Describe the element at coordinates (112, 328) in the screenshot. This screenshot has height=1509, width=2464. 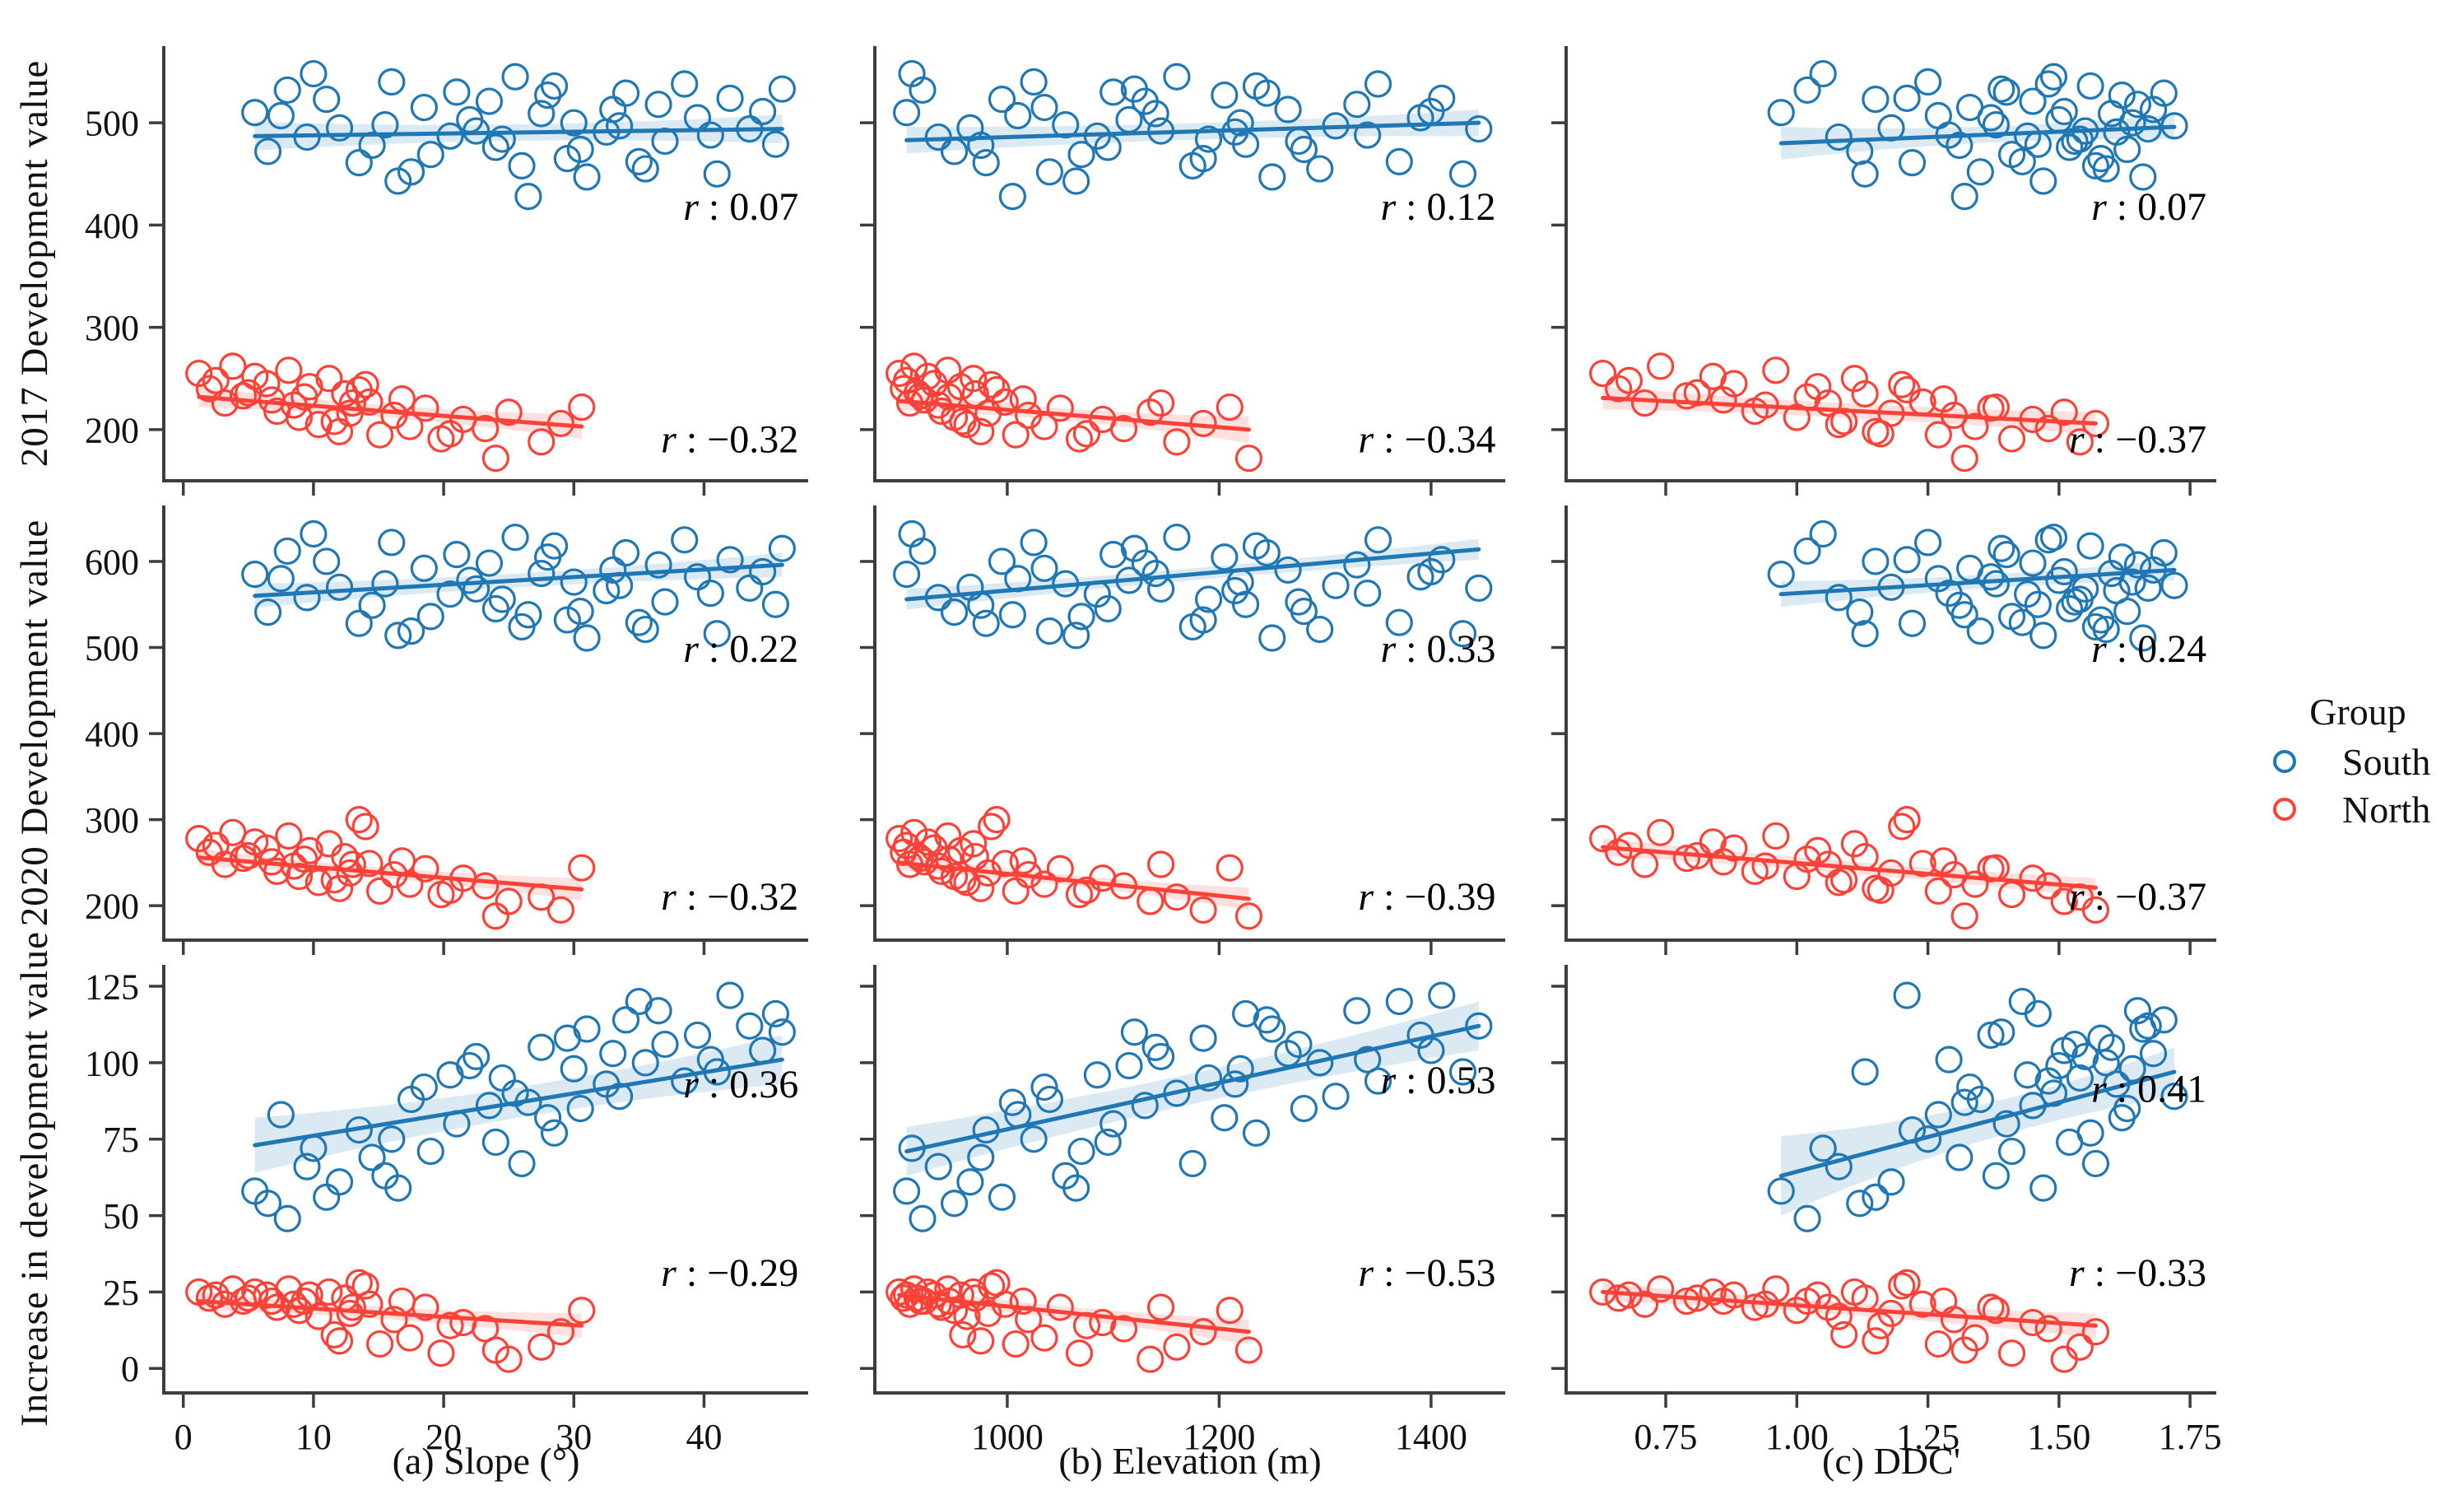
I see `y-tick-label: 300` at that location.